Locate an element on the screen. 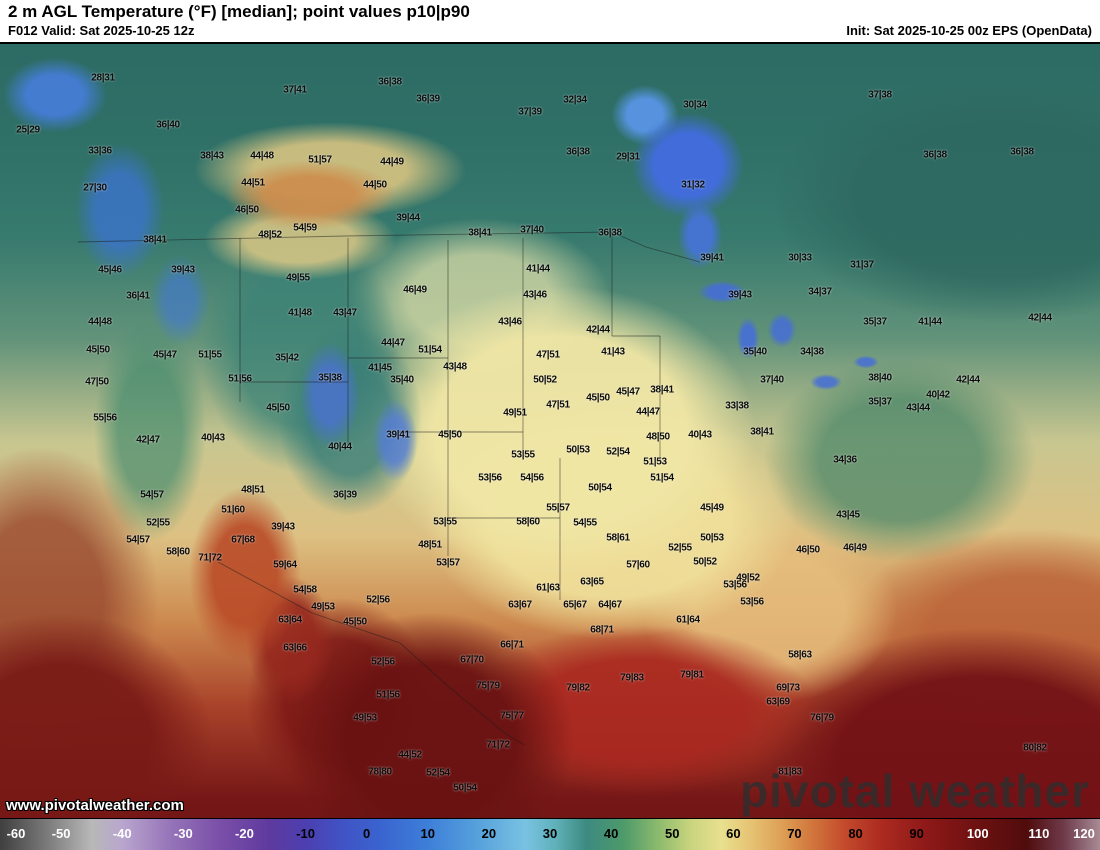 The image size is (1100, 850). pivotal-weather-logo: pivotal weather is located at coordinates (915, 791).